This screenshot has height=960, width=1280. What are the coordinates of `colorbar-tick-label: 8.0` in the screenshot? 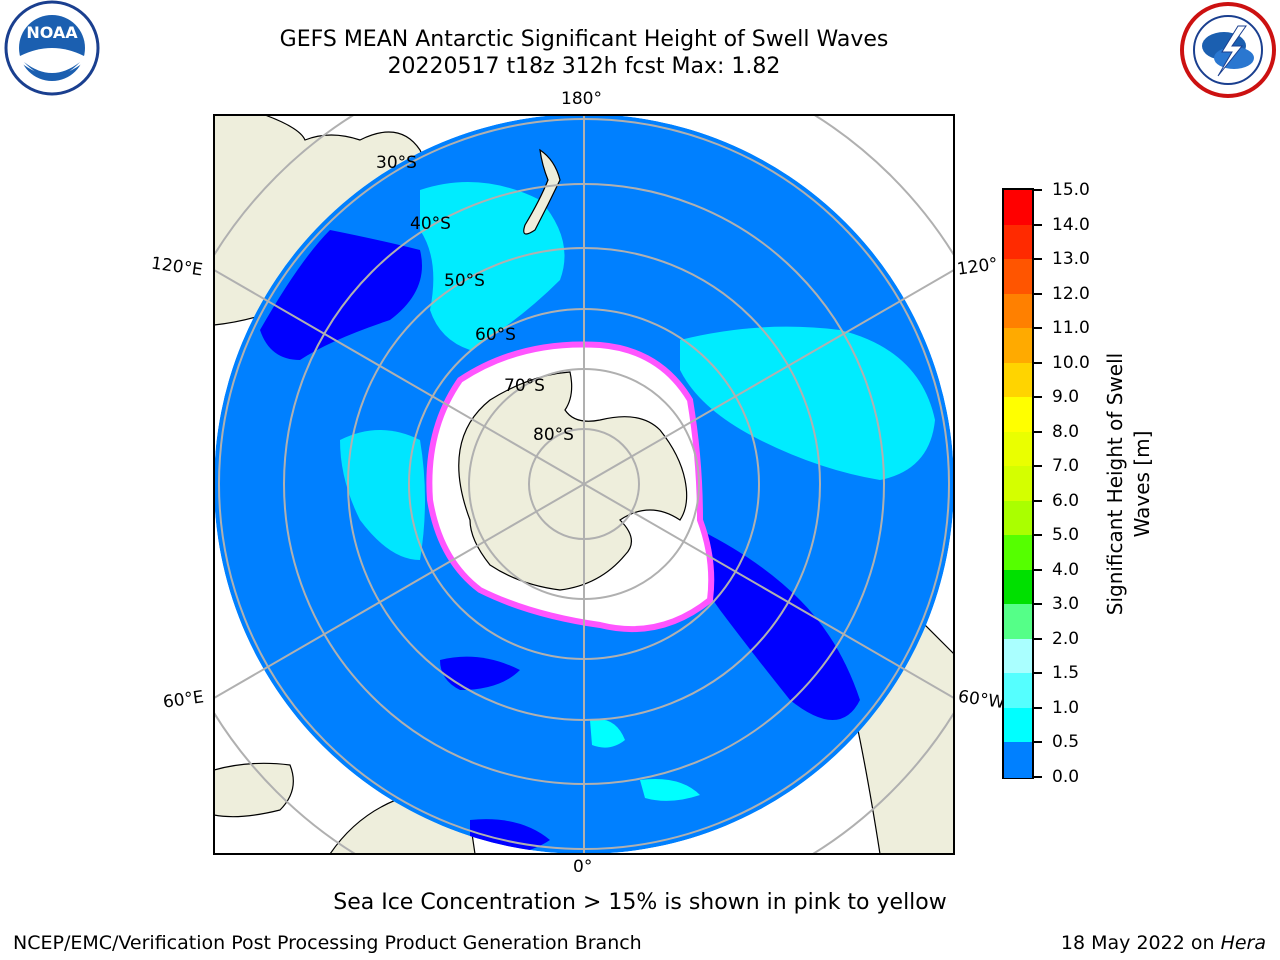 It's located at (1066, 431).